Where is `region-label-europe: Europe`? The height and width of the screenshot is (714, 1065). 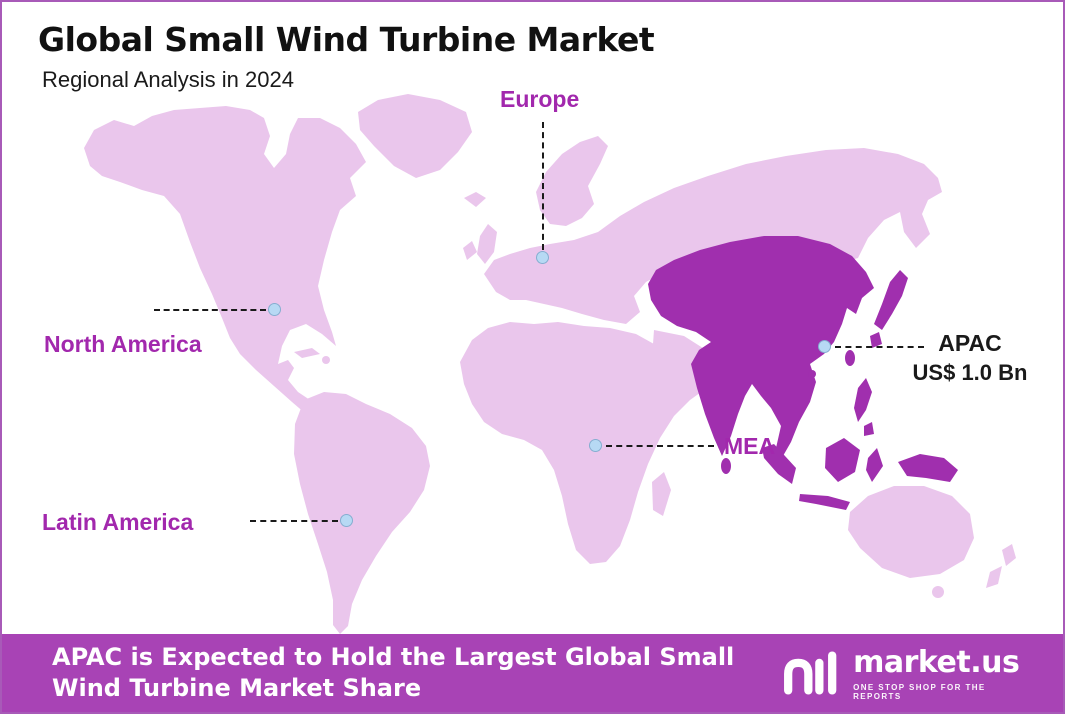 region-label-europe: Europe is located at coordinates (540, 99).